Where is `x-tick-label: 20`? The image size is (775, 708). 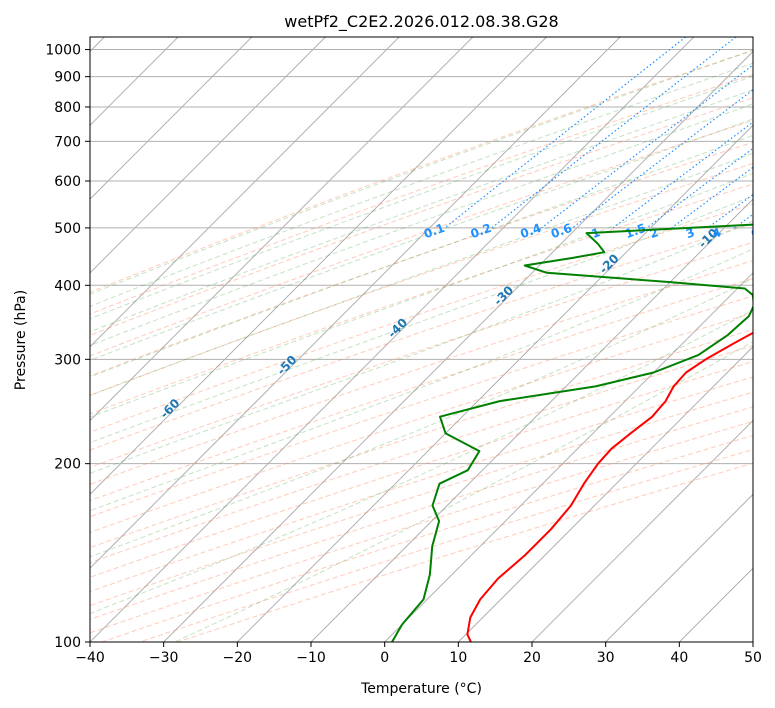 x-tick-label: 20 is located at coordinates (532, 658).